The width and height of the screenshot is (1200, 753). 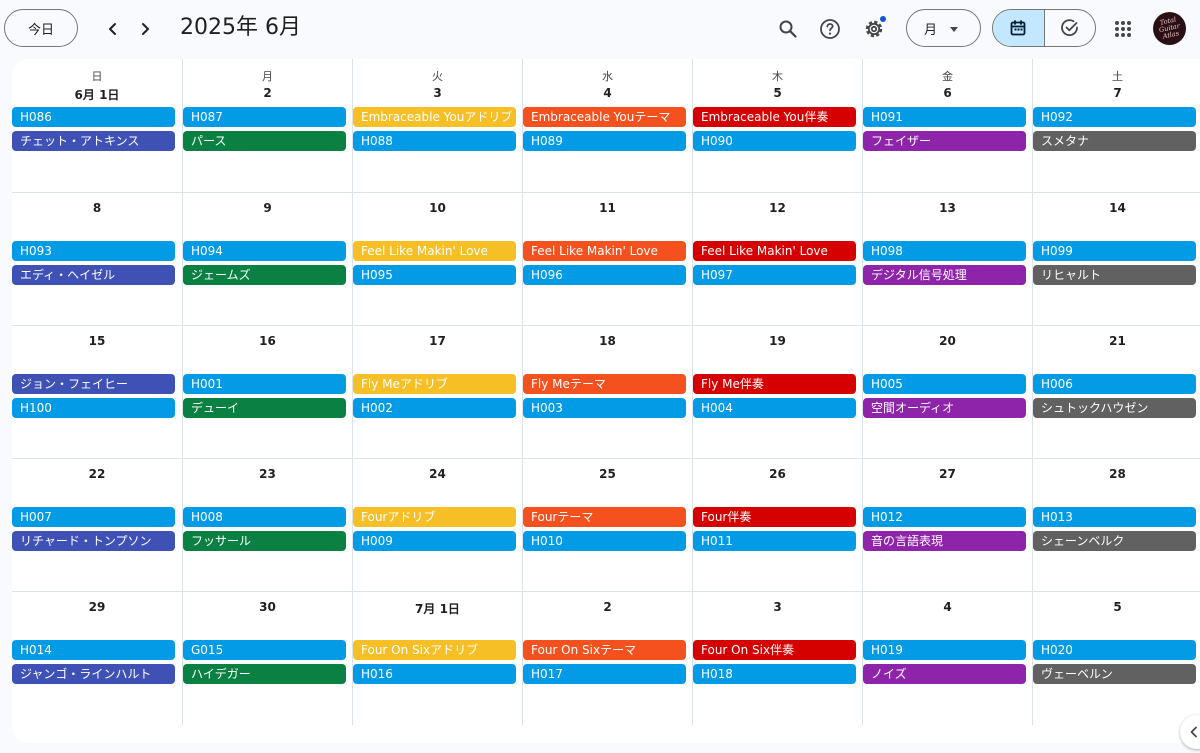 I want to click on event-chip: H097, so click(x=774, y=275).